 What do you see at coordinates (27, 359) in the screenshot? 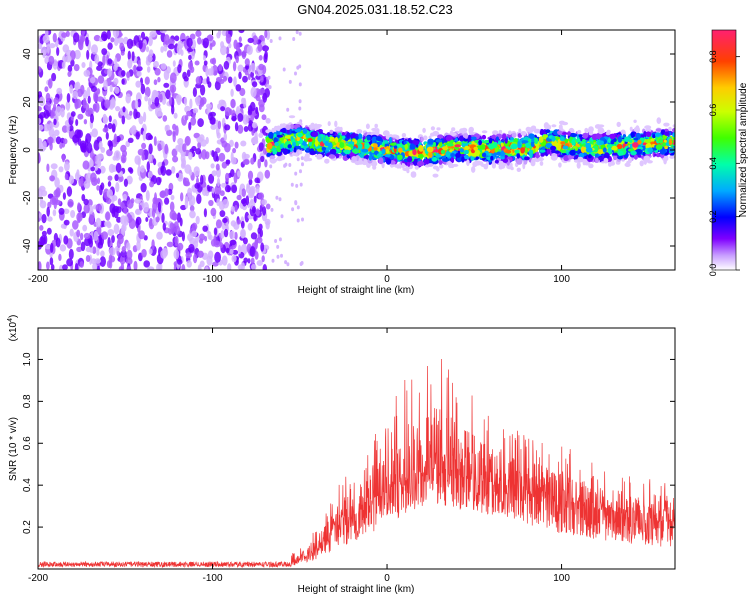
I see `y-tick-label: 1.0` at bounding box center [27, 359].